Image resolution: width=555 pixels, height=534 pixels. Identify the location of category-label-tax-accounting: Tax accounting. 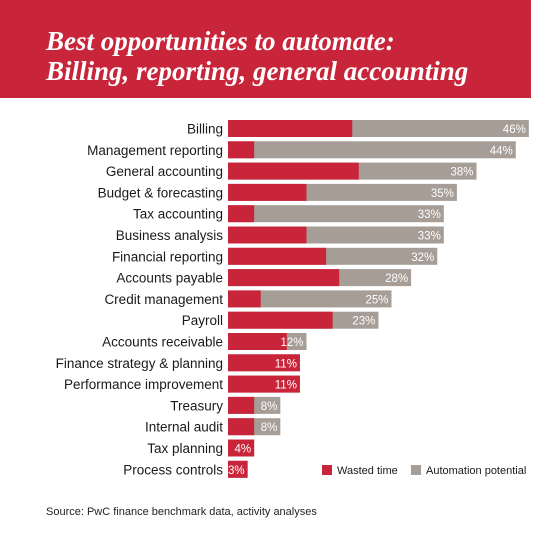
(178, 214).